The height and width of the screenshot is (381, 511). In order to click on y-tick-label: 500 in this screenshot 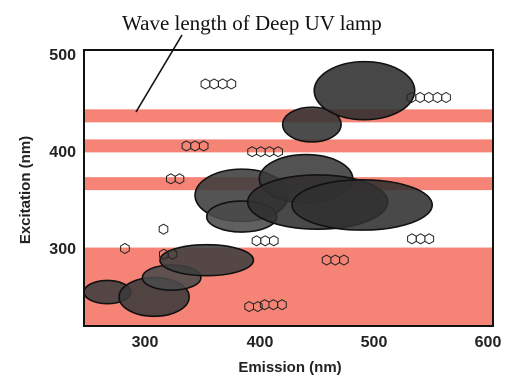, I will do `click(62, 55)`.